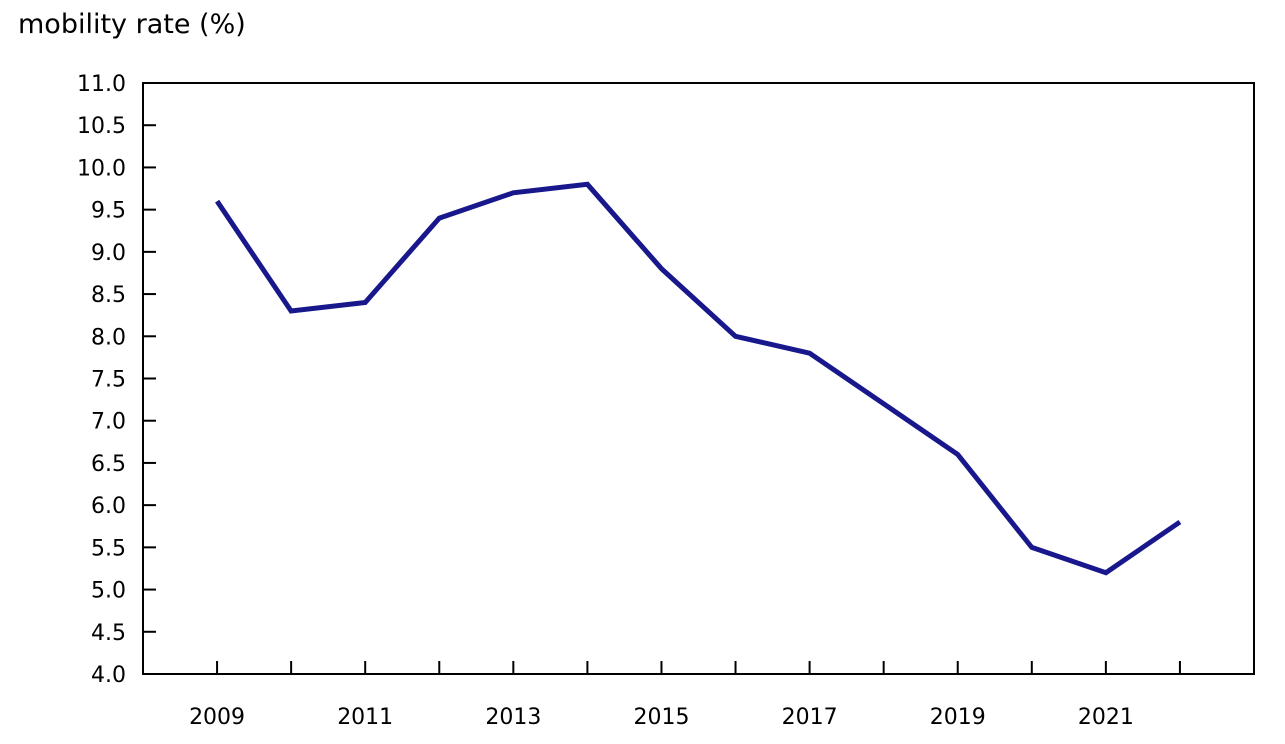 This screenshot has width=1285, height=744. Describe the element at coordinates (108, 591) in the screenshot. I see `y-tick-label: 5.0` at that location.